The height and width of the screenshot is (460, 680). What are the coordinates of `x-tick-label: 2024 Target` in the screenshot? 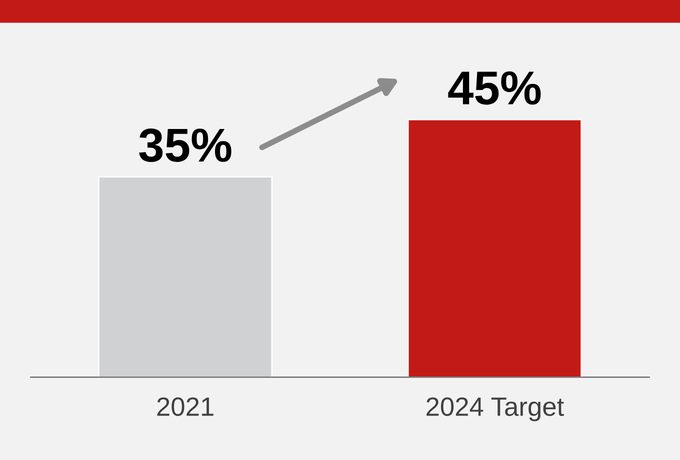 It's located at (495, 409).